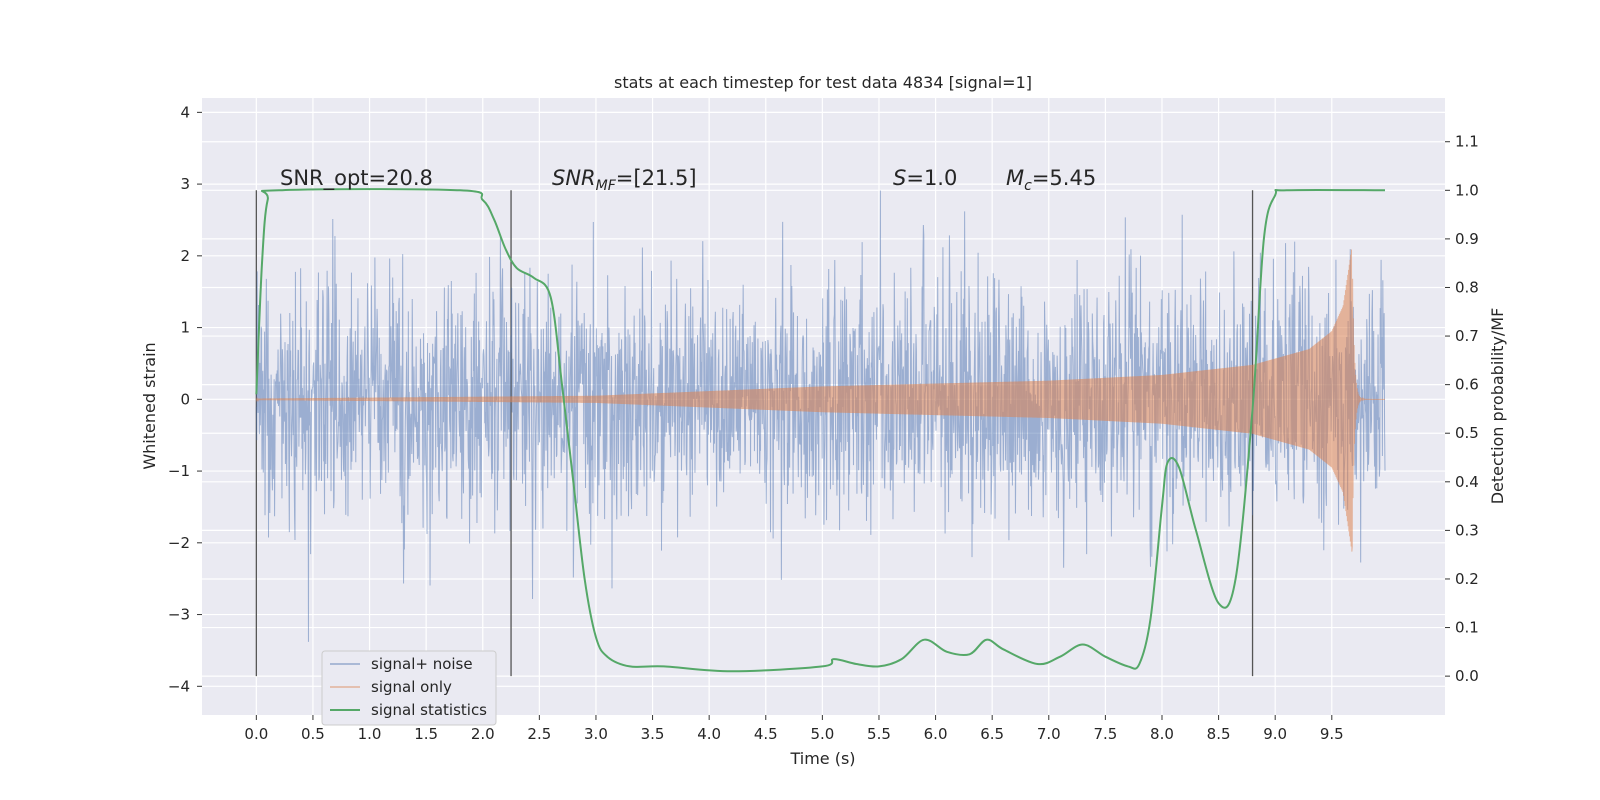 This screenshot has height=800, width=1600. I want to click on annotation-s-name: S, so click(899, 178).